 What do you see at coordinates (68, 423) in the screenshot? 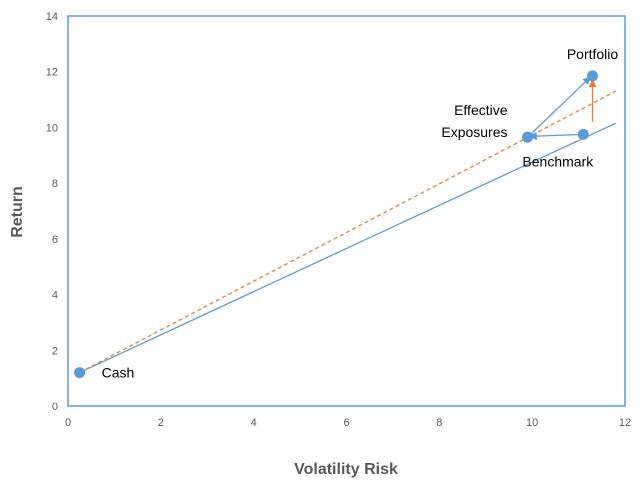
I see `x-tick-label: 0` at bounding box center [68, 423].